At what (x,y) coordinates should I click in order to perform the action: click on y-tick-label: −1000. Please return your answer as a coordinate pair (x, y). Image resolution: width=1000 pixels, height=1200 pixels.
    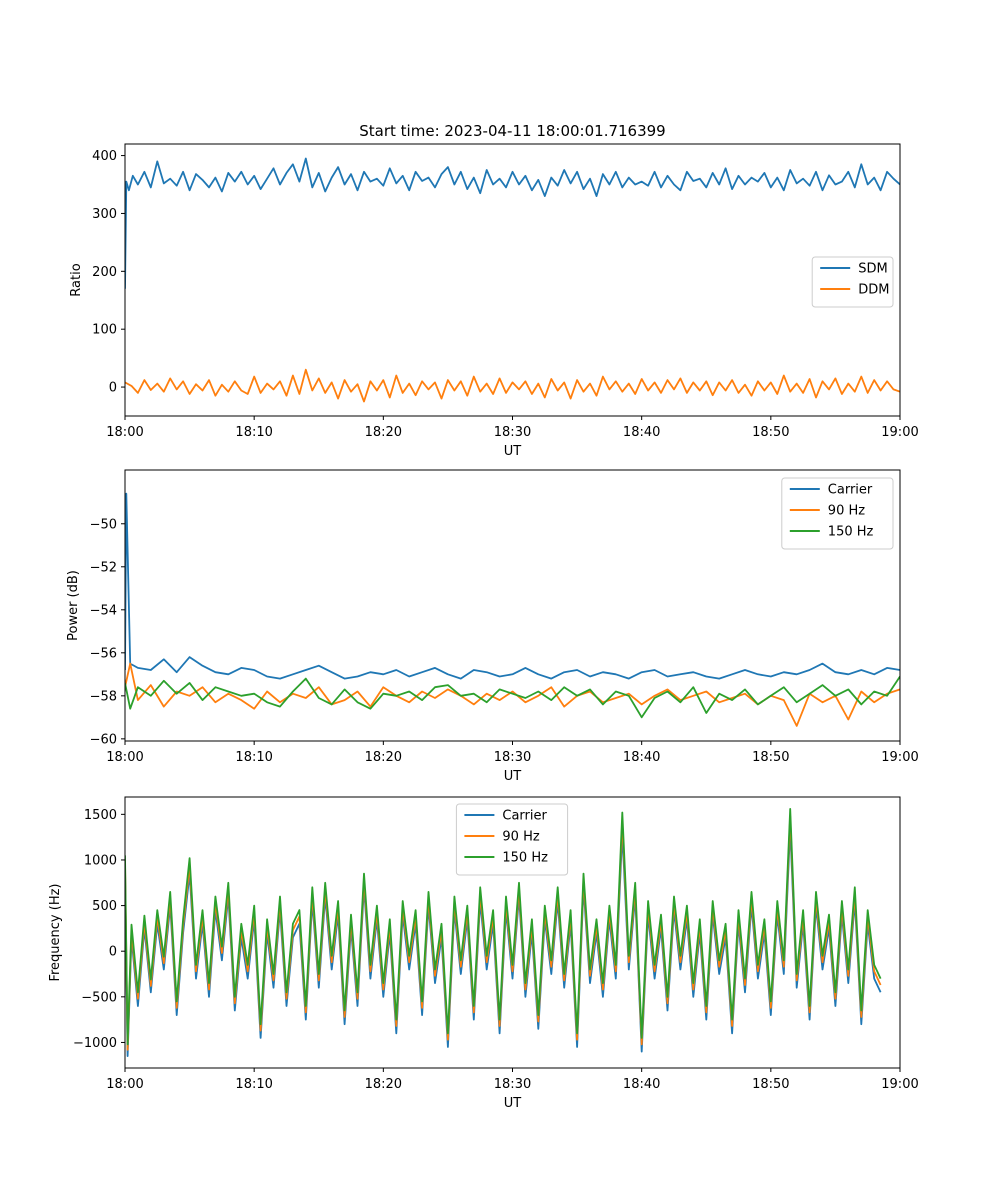
    Looking at the image, I should click on (95, 1043).